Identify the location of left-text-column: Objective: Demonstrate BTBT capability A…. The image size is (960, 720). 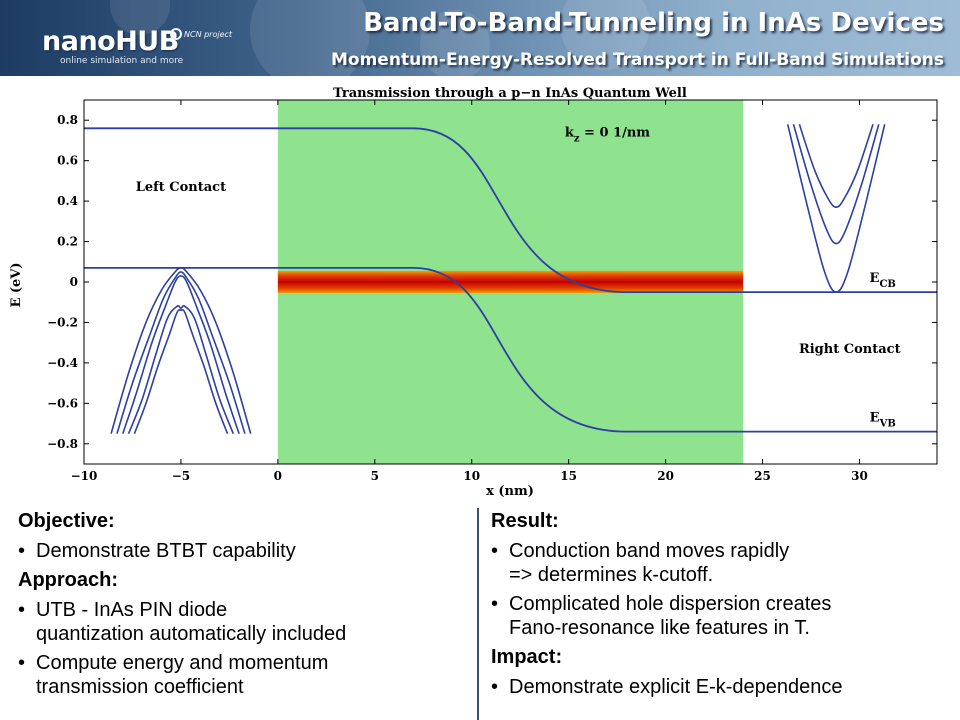
(238, 605).